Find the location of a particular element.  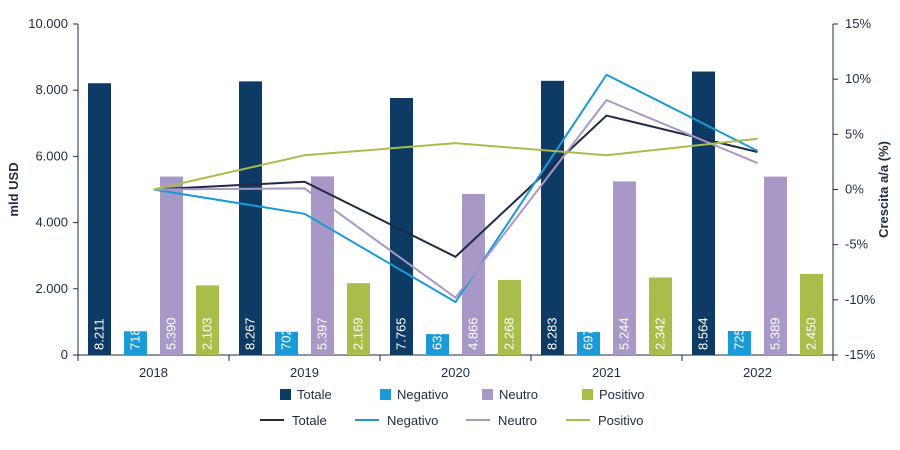

left-tick-label: 6.000 is located at coordinates (51, 155).